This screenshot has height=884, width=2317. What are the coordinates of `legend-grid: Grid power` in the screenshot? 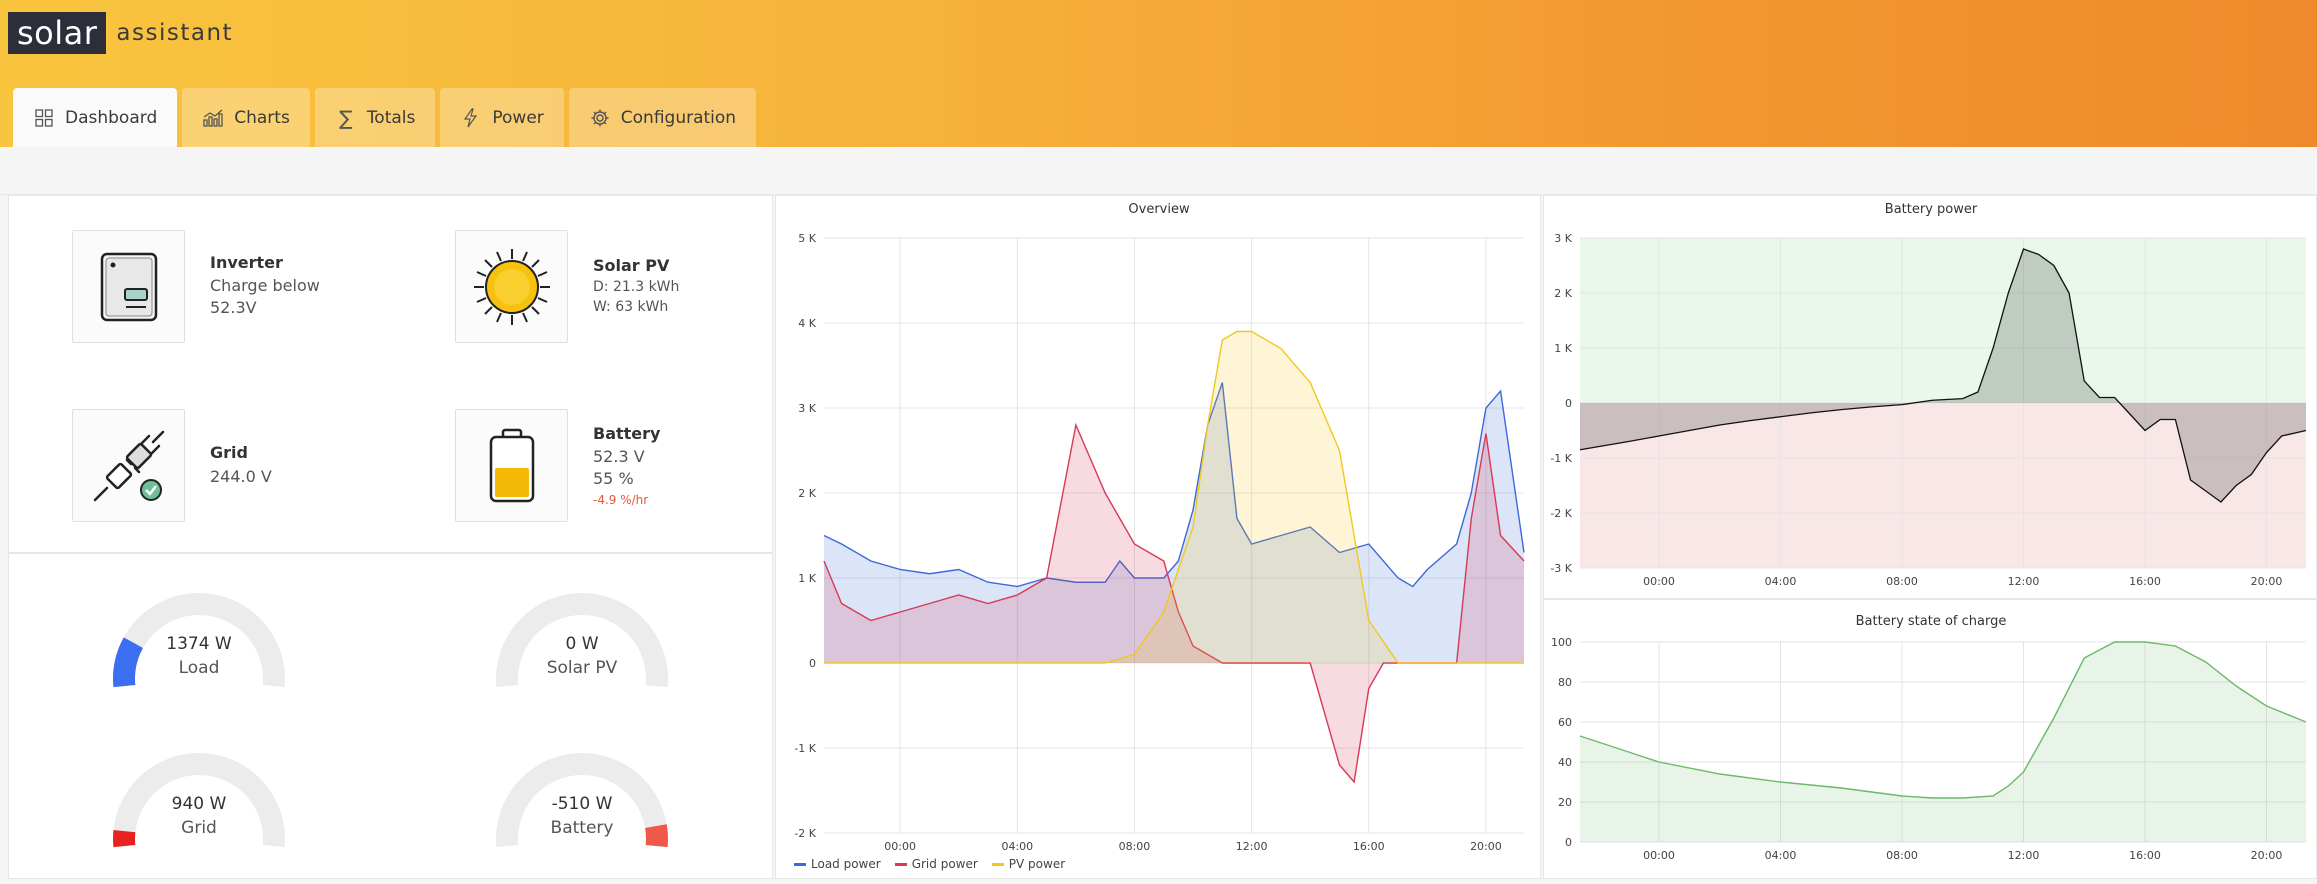 It's located at (936, 864).